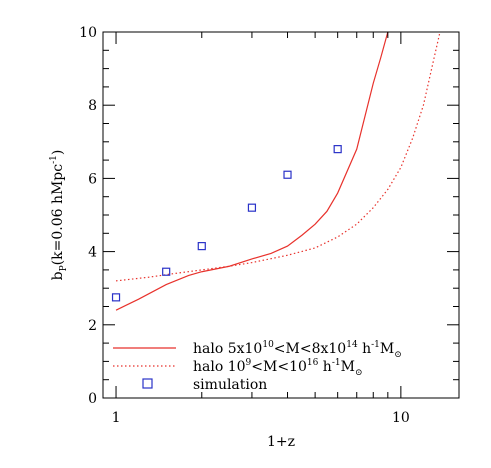 The width and height of the screenshot is (491, 468). I want to click on y-tick-label: 8, so click(92, 106).